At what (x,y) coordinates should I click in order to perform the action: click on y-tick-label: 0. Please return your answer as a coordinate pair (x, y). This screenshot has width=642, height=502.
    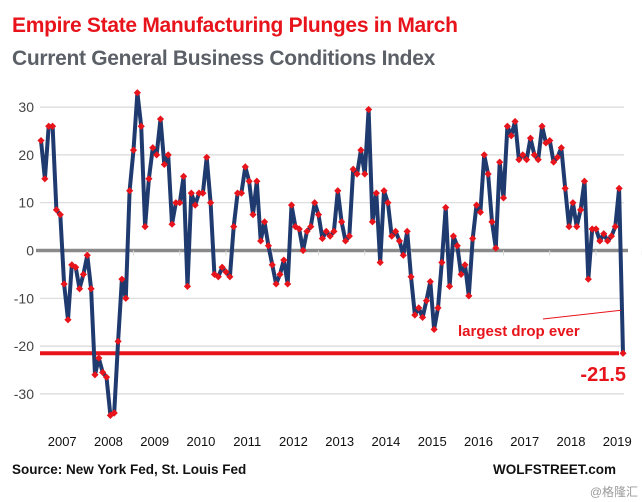
    Looking at the image, I should click on (30, 251).